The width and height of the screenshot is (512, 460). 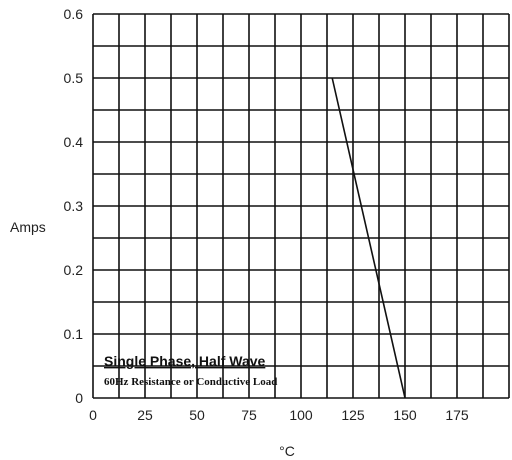 What do you see at coordinates (301, 415) in the screenshot?
I see `x-tick-label: 100` at bounding box center [301, 415].